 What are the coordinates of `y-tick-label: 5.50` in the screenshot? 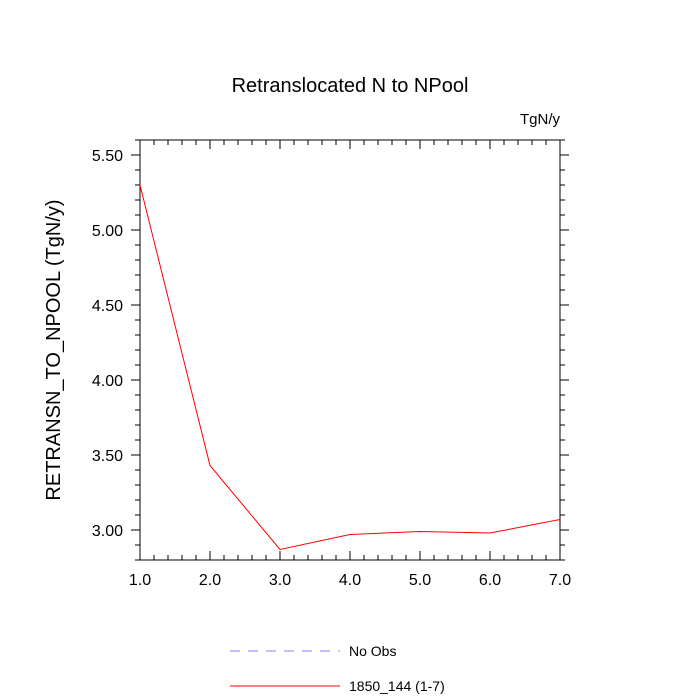 It's located at (107, 156).